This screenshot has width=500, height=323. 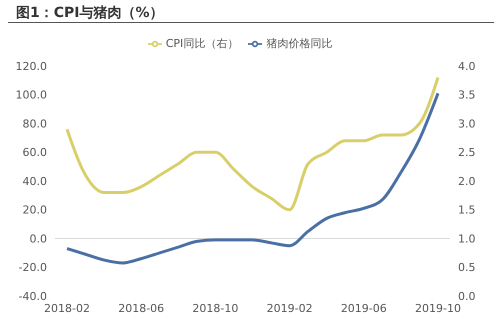 What do you see at coordinates (34, 181) in the screenshot?
I see `y-tick-label: 40.0` at bounding box center [34, 181].